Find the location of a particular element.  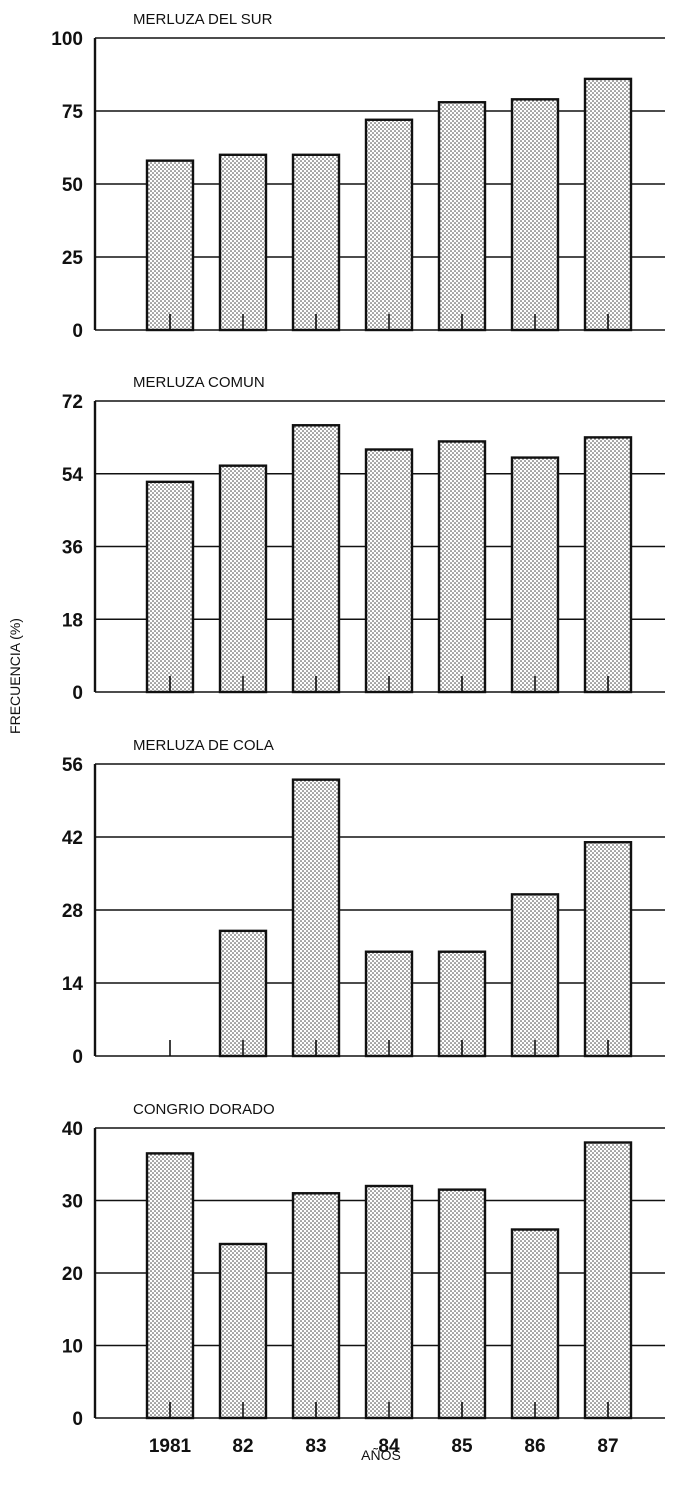

y-tick-label: 54 is located at coordinates (73, 475).